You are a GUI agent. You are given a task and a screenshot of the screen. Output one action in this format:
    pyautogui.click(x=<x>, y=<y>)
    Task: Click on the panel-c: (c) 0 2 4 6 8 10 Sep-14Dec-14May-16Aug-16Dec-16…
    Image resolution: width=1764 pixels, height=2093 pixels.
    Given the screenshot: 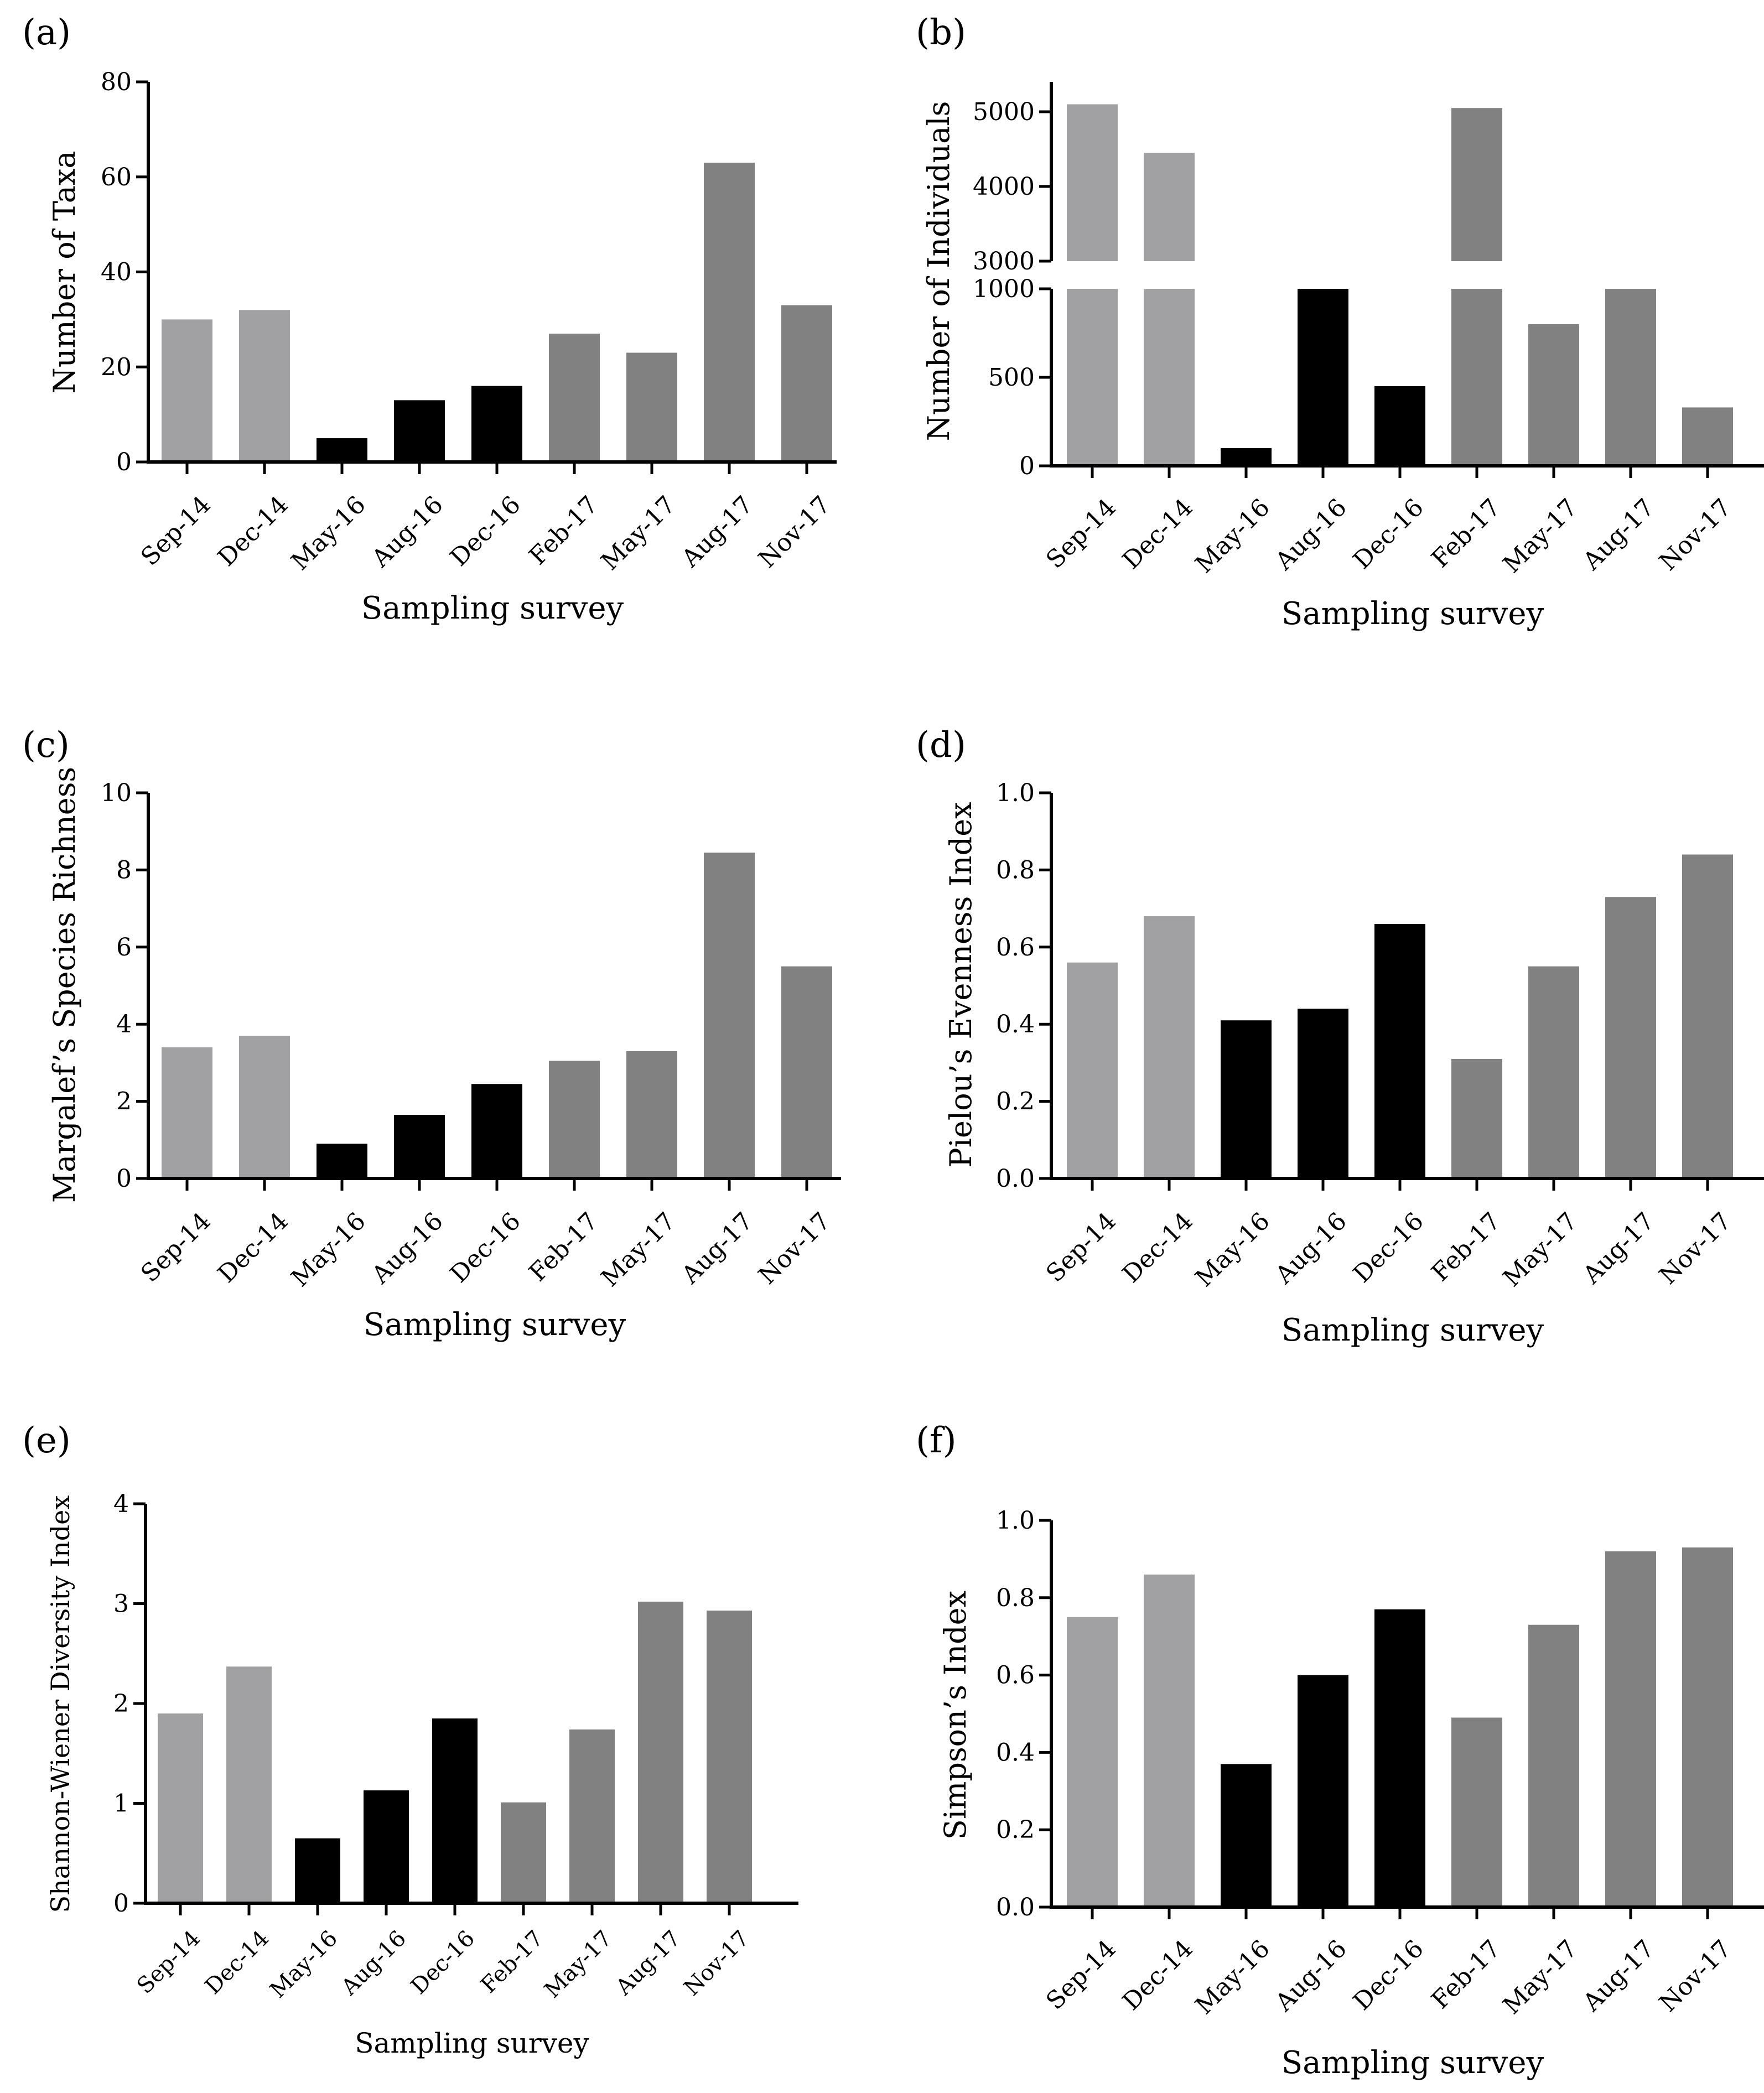 What is the action you would take?
    pyautogui.click(x=431, y=1034)
    